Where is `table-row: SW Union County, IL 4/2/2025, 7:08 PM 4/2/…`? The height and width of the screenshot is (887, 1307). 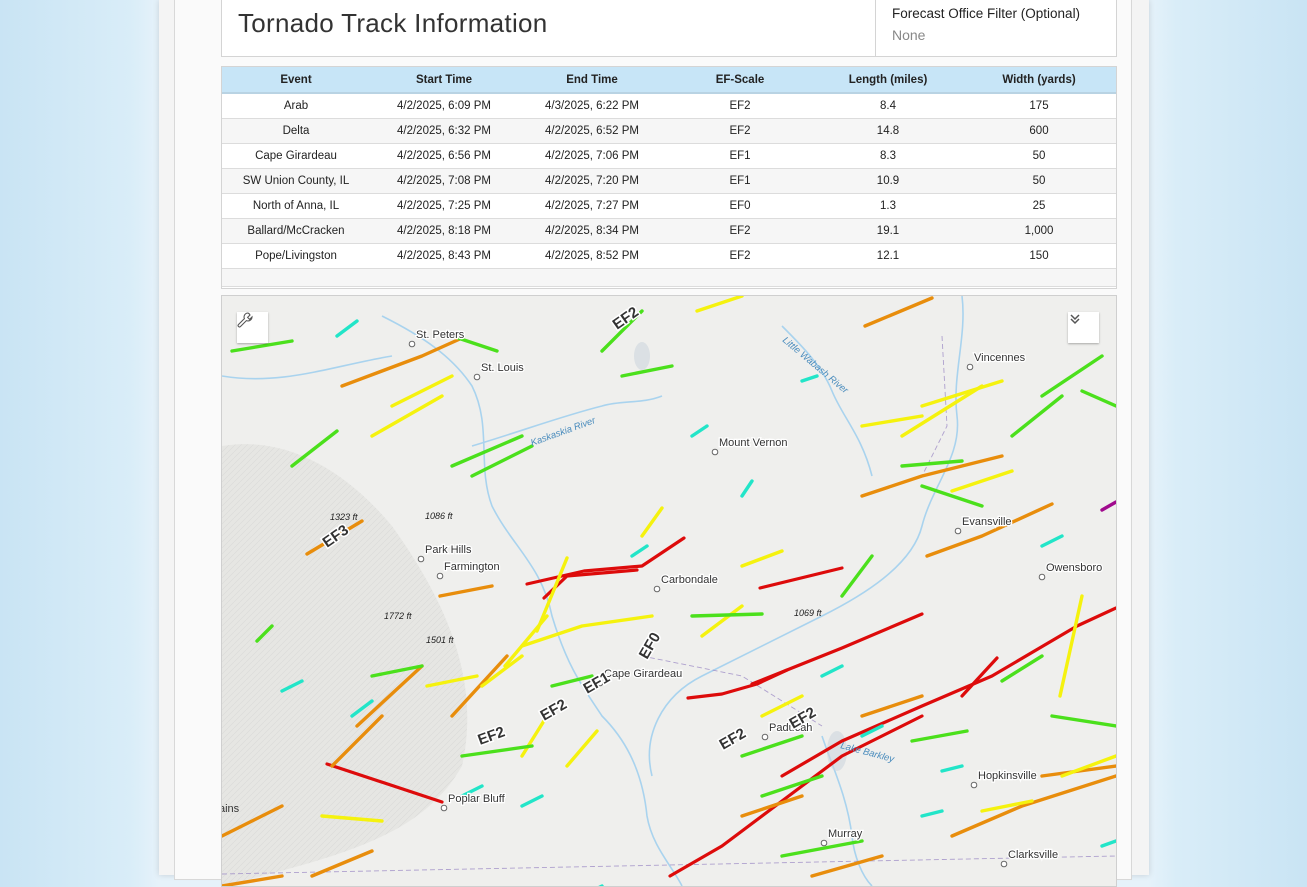
table-row: SW Union County, IL 4/2/2025, 7:08 PM 4/2/… is located at coordinates (669, 181).